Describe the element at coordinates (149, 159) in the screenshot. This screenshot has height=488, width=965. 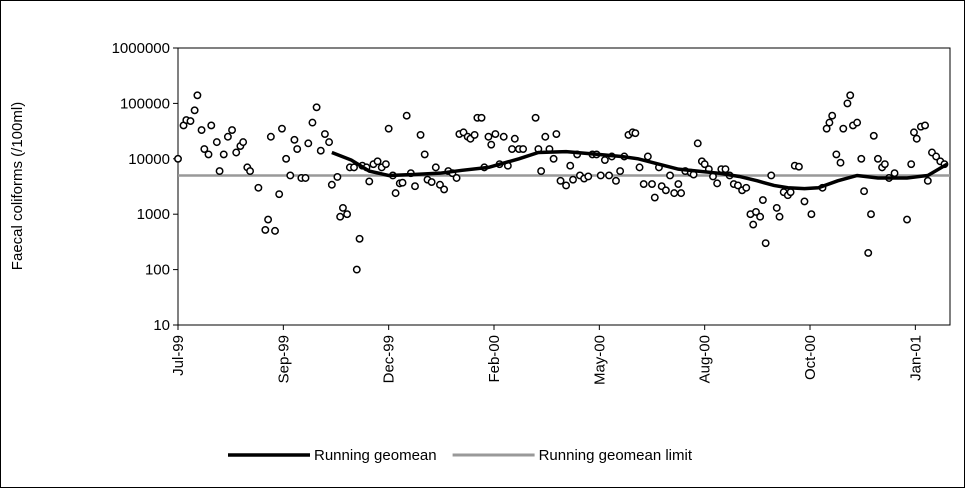
I see `y-tick-label: 10000` at that location.